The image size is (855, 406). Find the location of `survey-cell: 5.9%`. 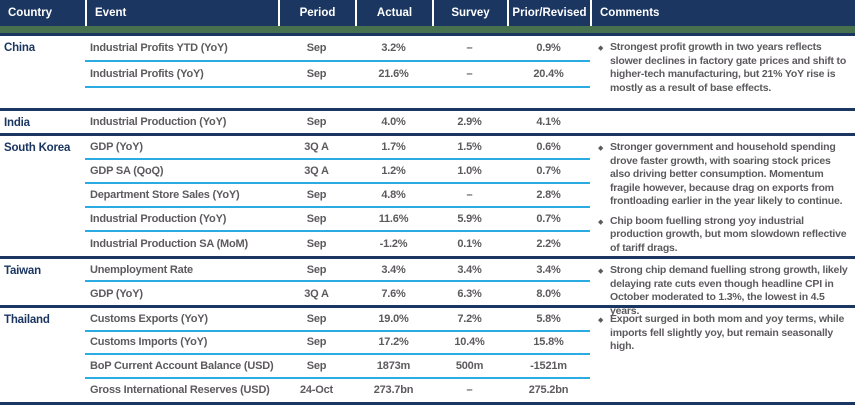

survey-cell: 5.9% is located at coordinates (469, 219).